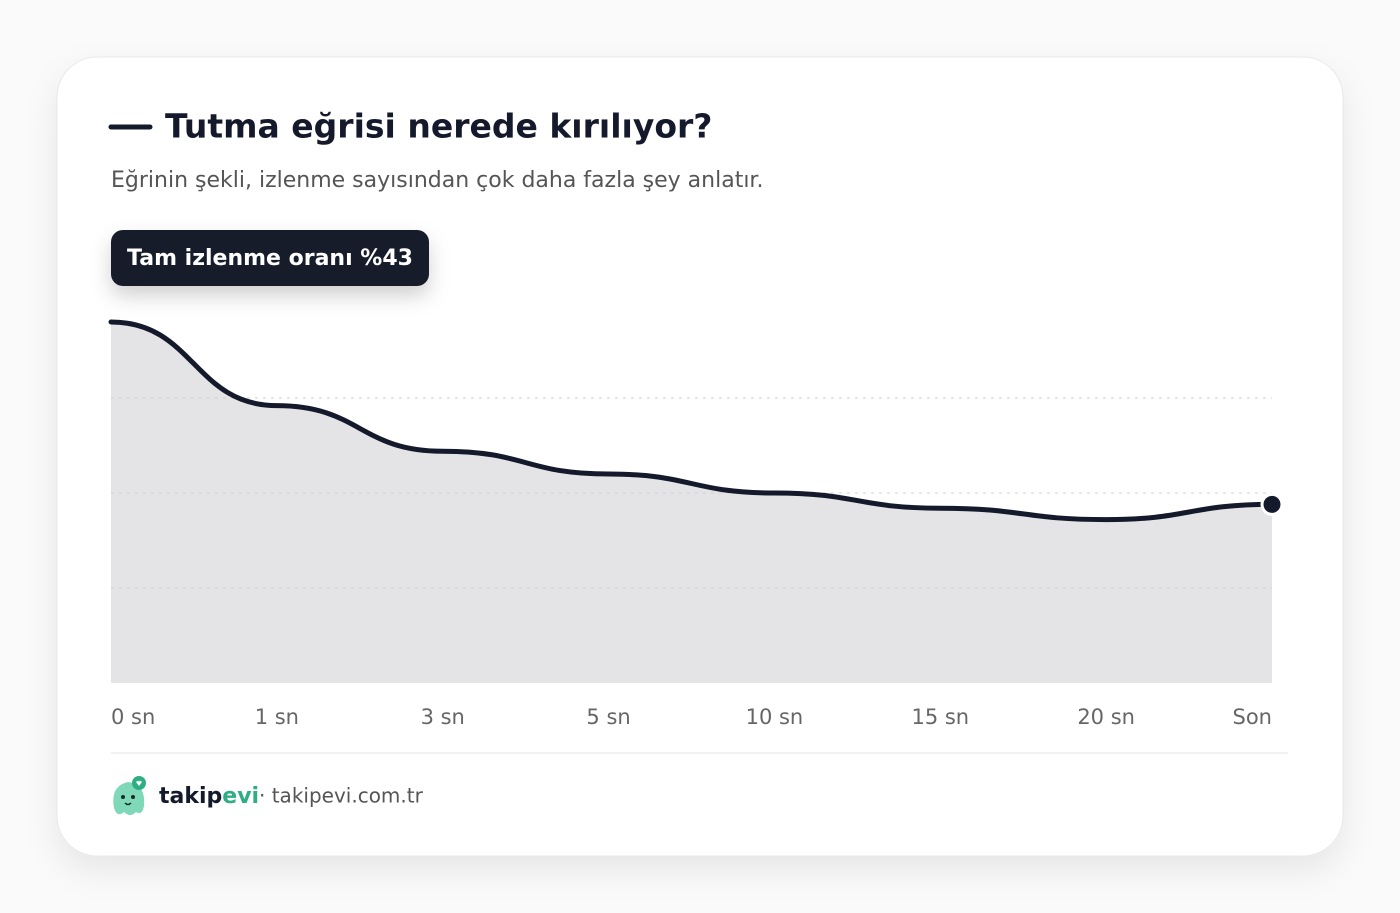  I want to click on x-tick-label: 20 sn, so click(1106, 717).